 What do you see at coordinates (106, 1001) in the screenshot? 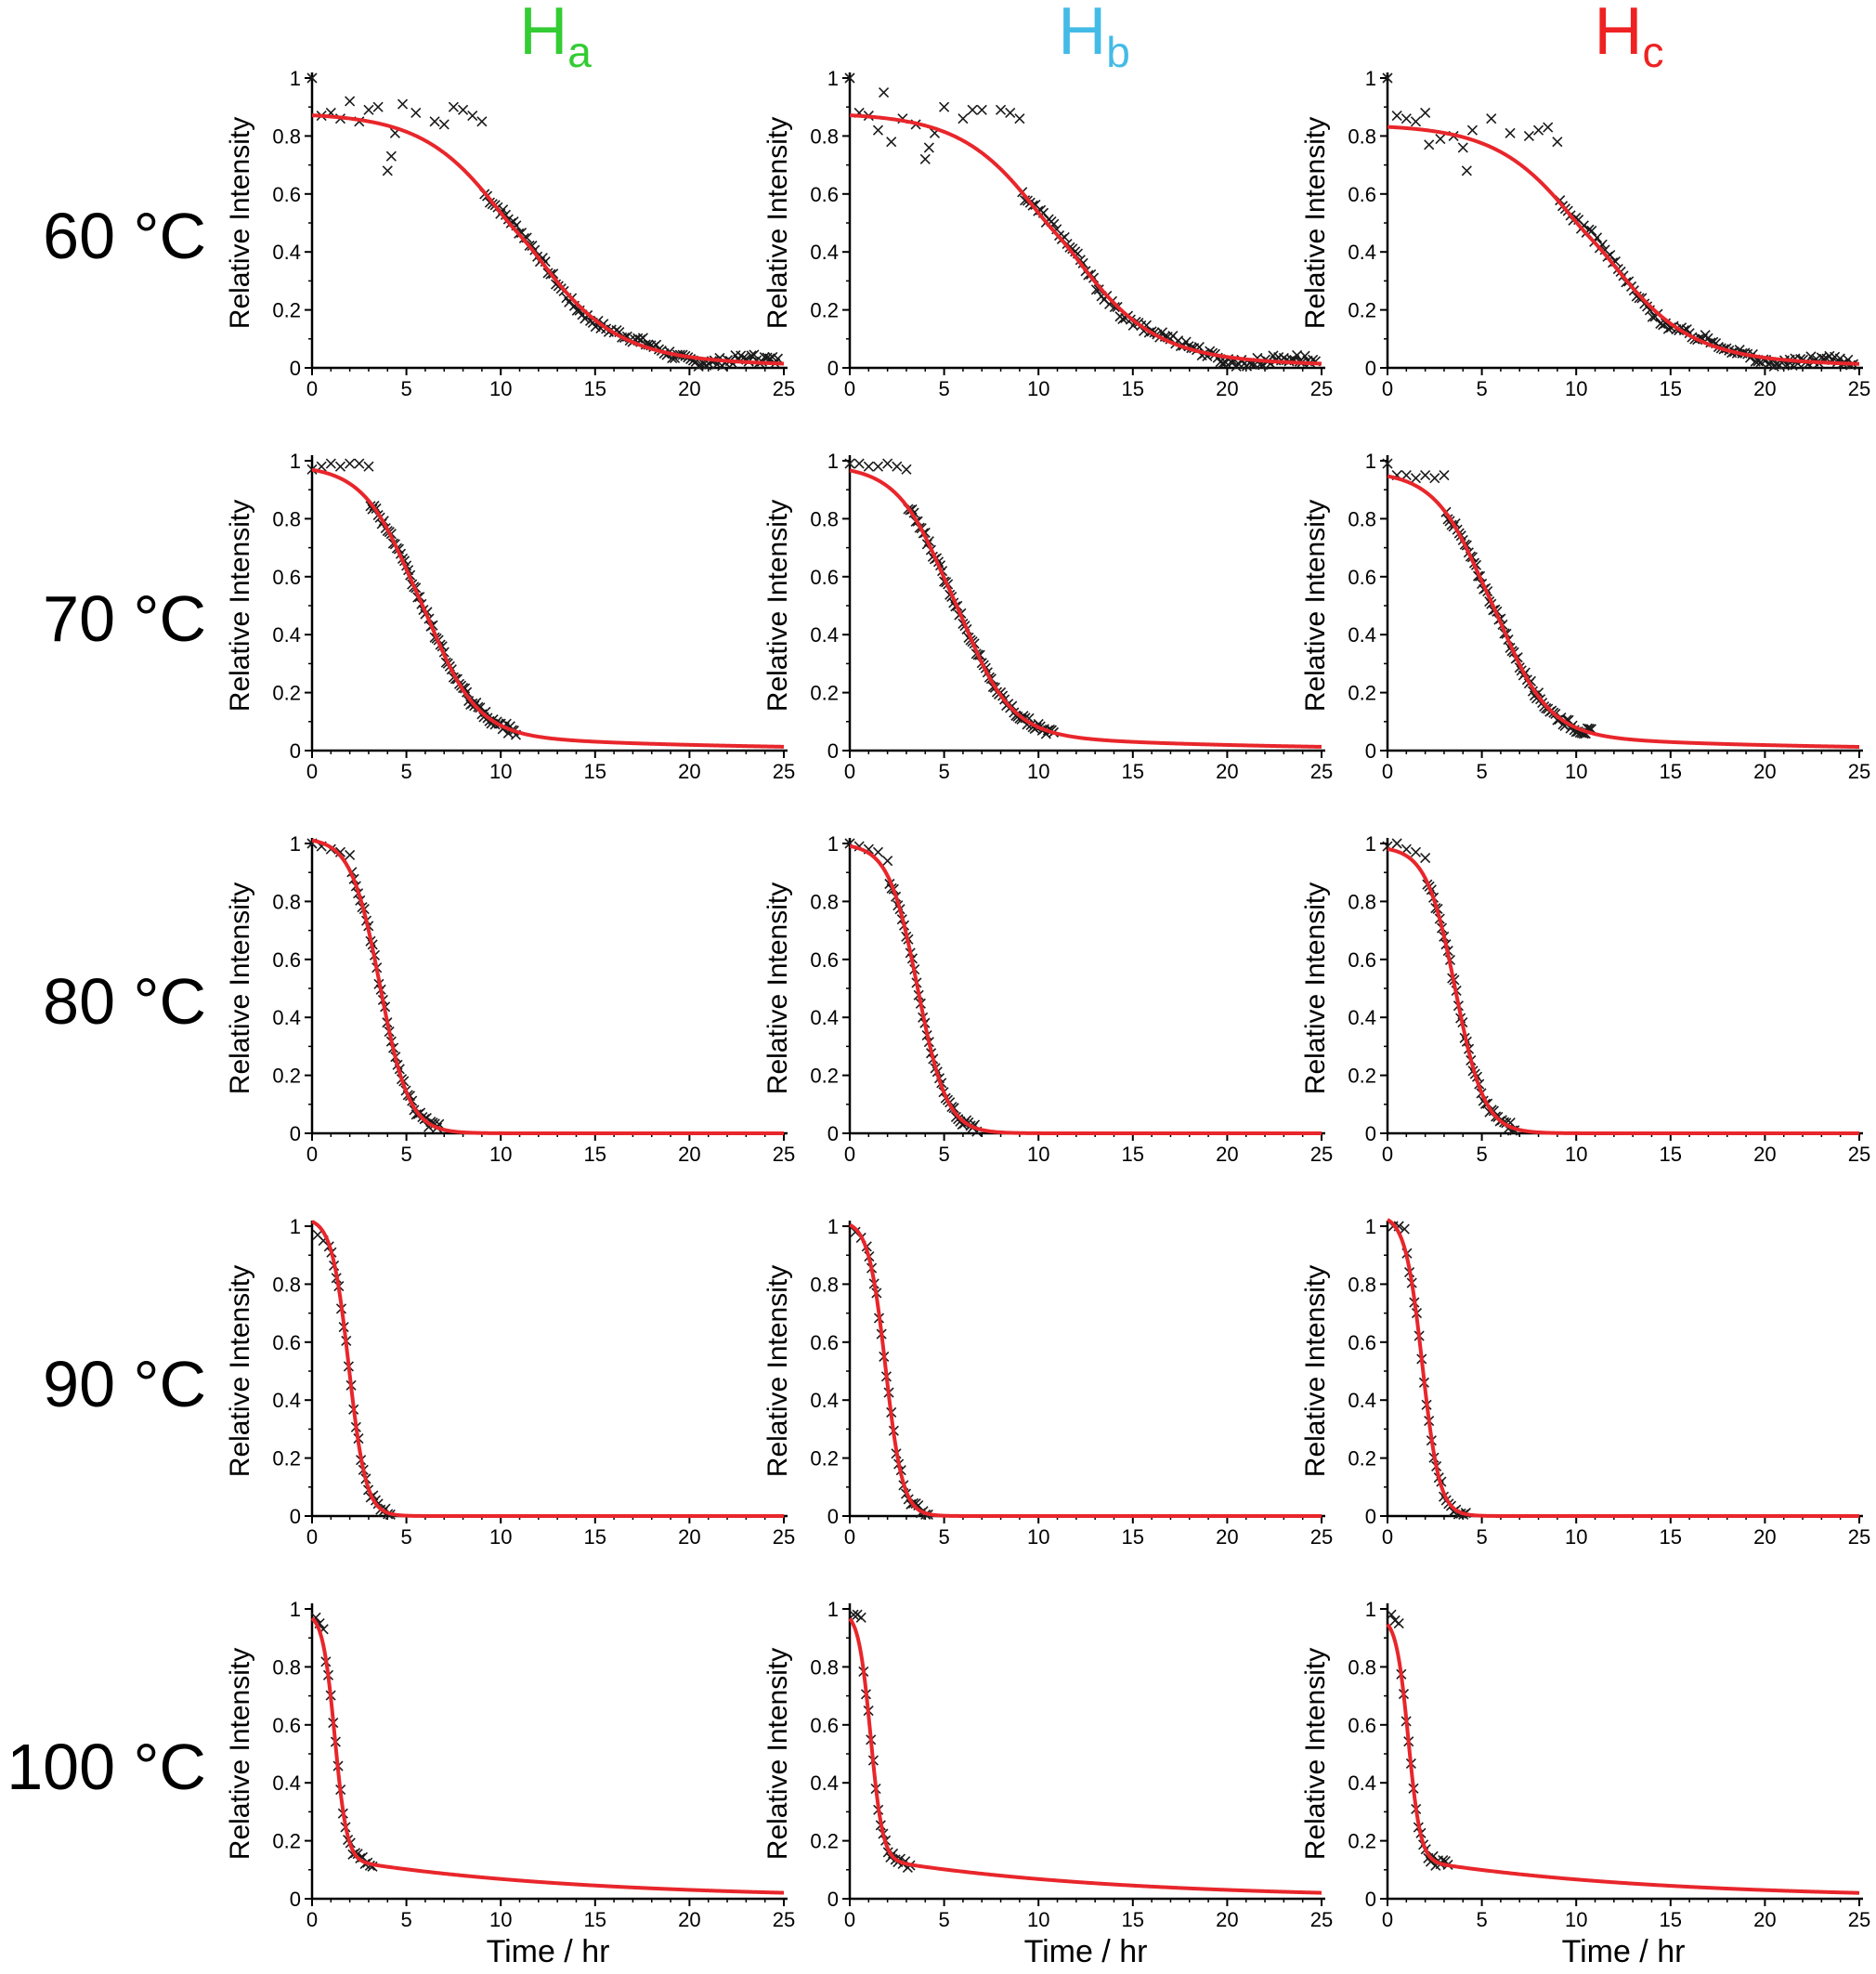
I see `row-labels: 60 °C 70 °C 80 °C 90 °C 100 °C` at bounding box center [106, 1001].